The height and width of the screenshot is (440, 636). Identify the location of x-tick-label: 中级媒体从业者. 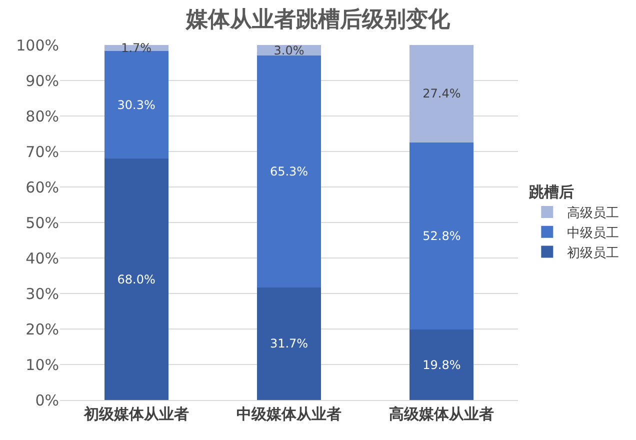
(289, 414).